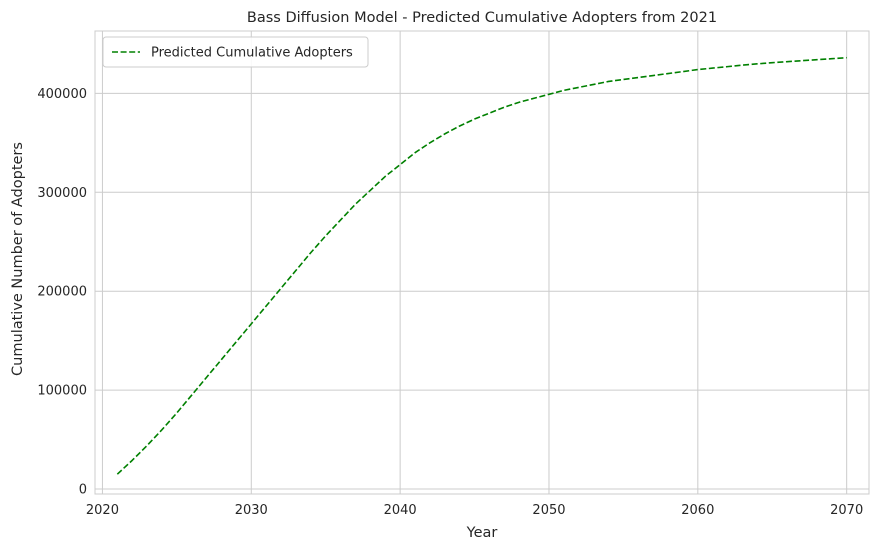 The width and height of the screenshot is (879, 550). I want to click on legend-label: Predicted Cumulative Adopters, so click(252, 53).